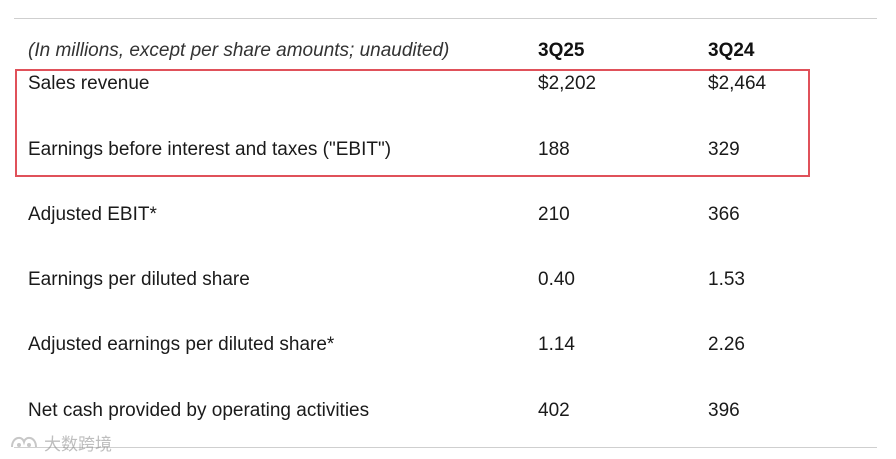  Describe the element at coordinates (89, 83) in the screenshot. I see `row-label: Sales revenue` at that location.